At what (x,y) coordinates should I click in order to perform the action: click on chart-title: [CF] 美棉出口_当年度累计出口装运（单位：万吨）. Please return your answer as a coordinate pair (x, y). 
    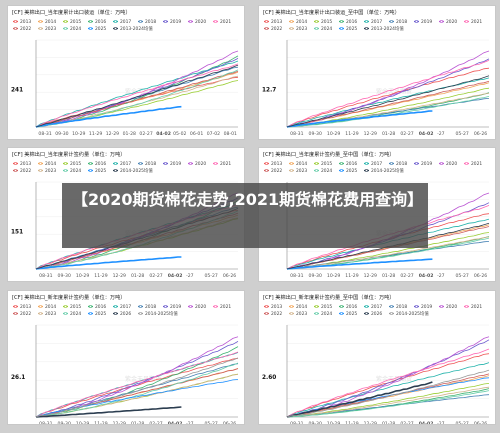
    Looking at the image, I should click on (71, 12).